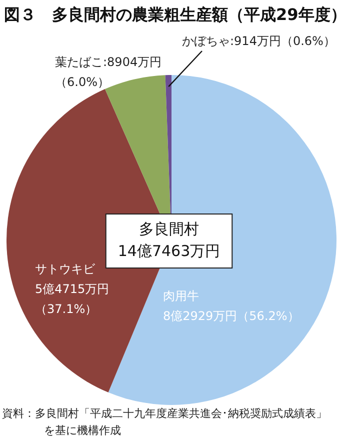 The height and width of the screenshot is (443, 348). I want to click on chart-title: 図３ 多良間村の農業粗生産額（平成29年度）, so click(175, 14).